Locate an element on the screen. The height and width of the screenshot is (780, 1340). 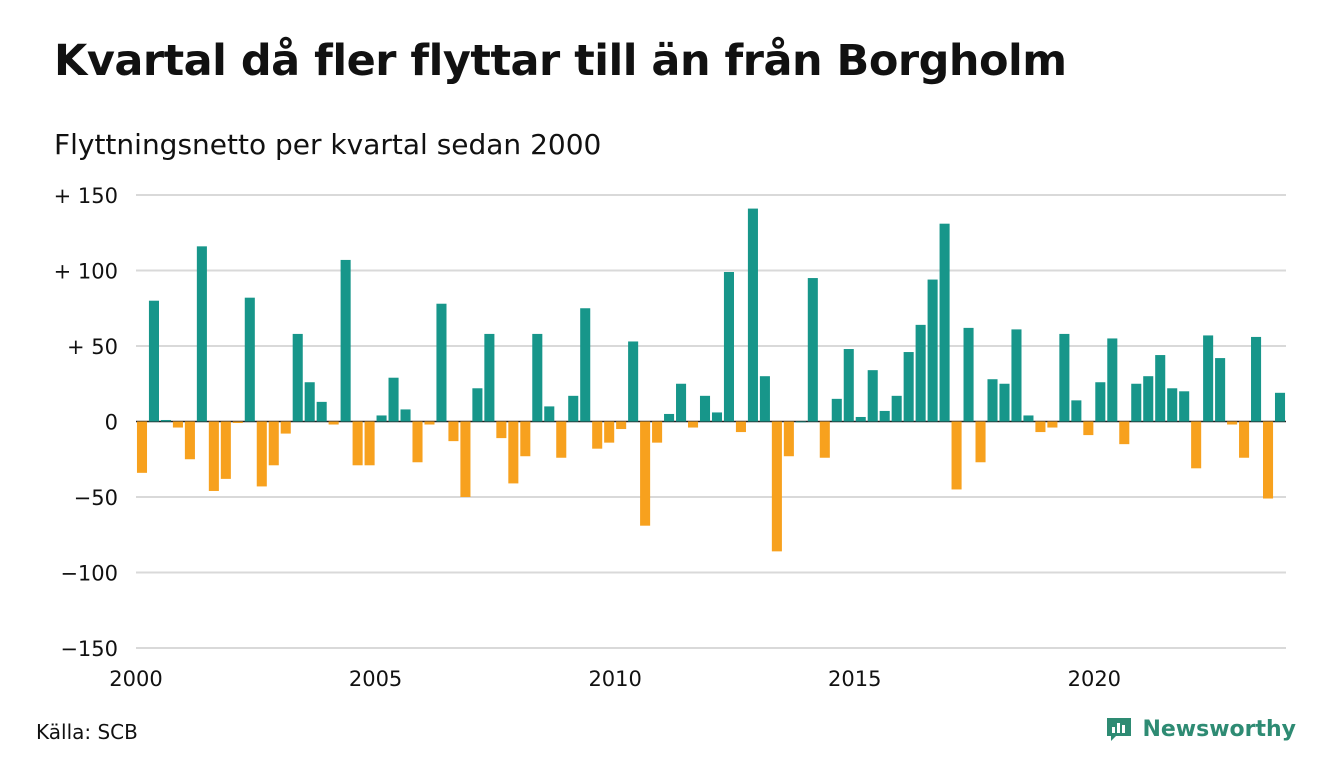
newsworthy-logo-icon is located at coordinates (1119, 729).